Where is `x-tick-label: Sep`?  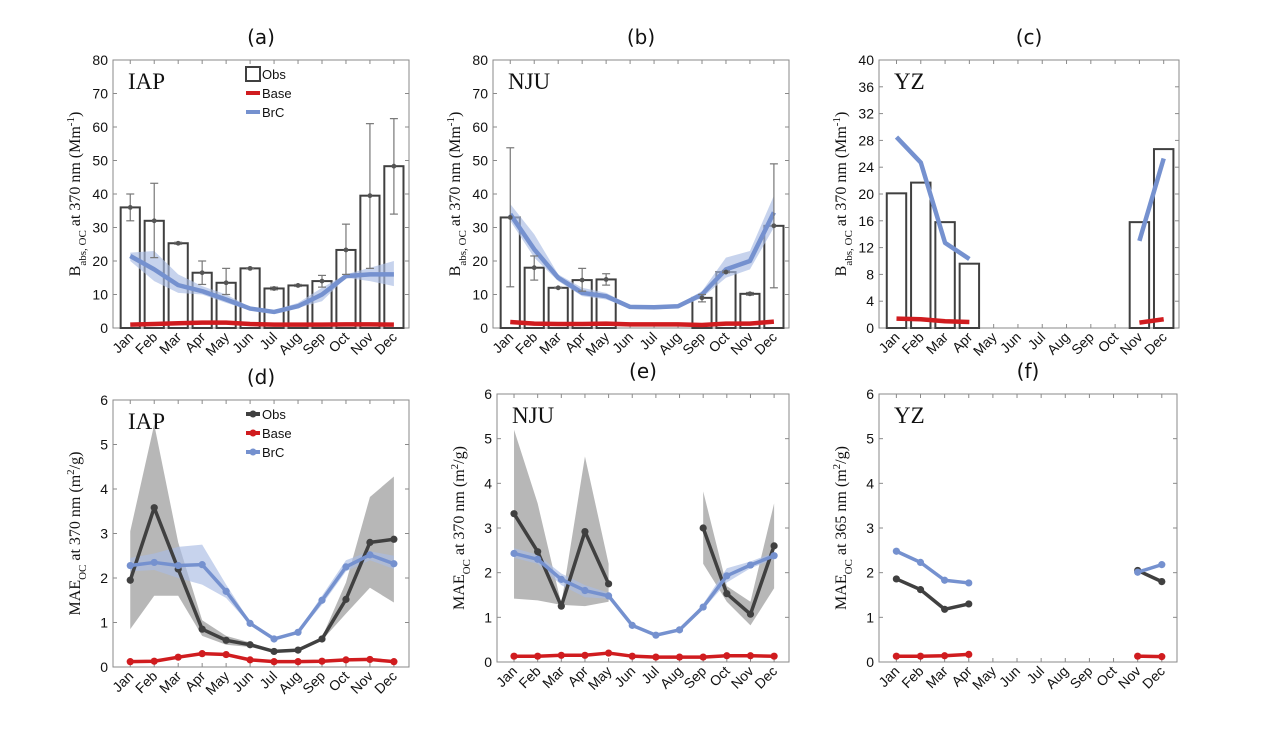
x-tick-label: Sep is located at coordinates (1082, 343).